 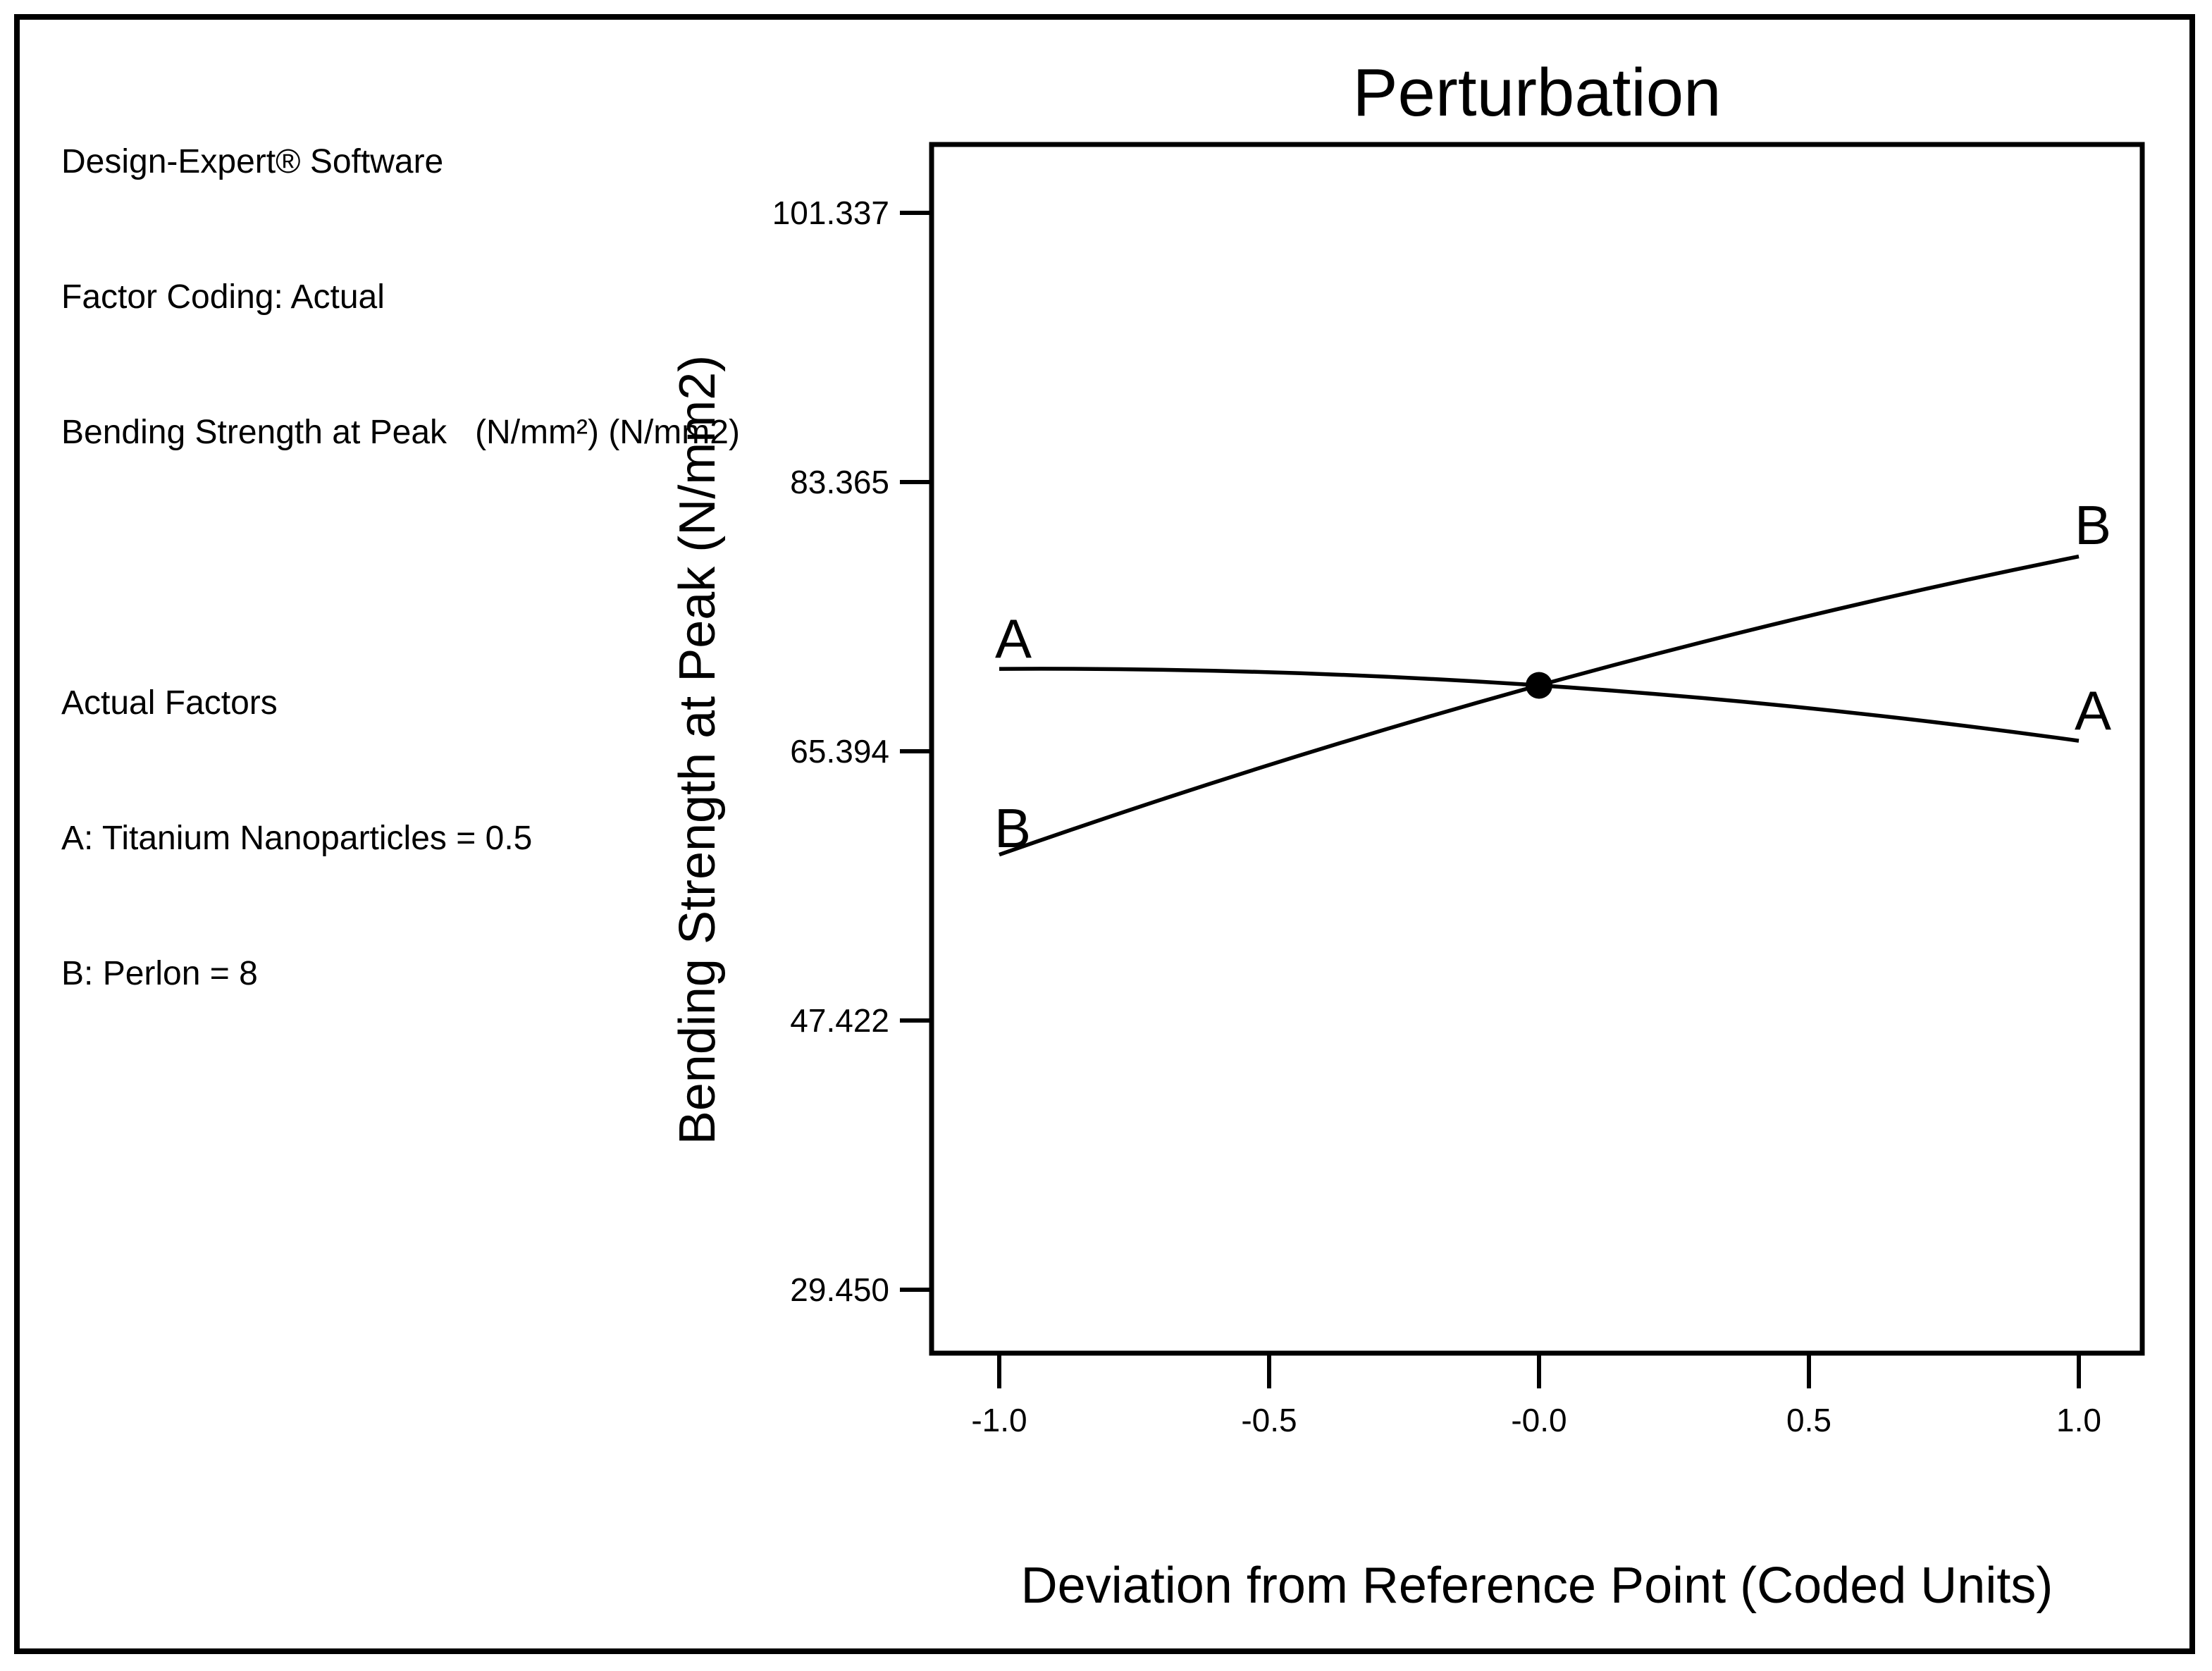 What do you see at coordinates (159, 974) in the screenshot?
I see `factor-b-value-label: B: Perlon = 8` at bounding box center [159, 974].